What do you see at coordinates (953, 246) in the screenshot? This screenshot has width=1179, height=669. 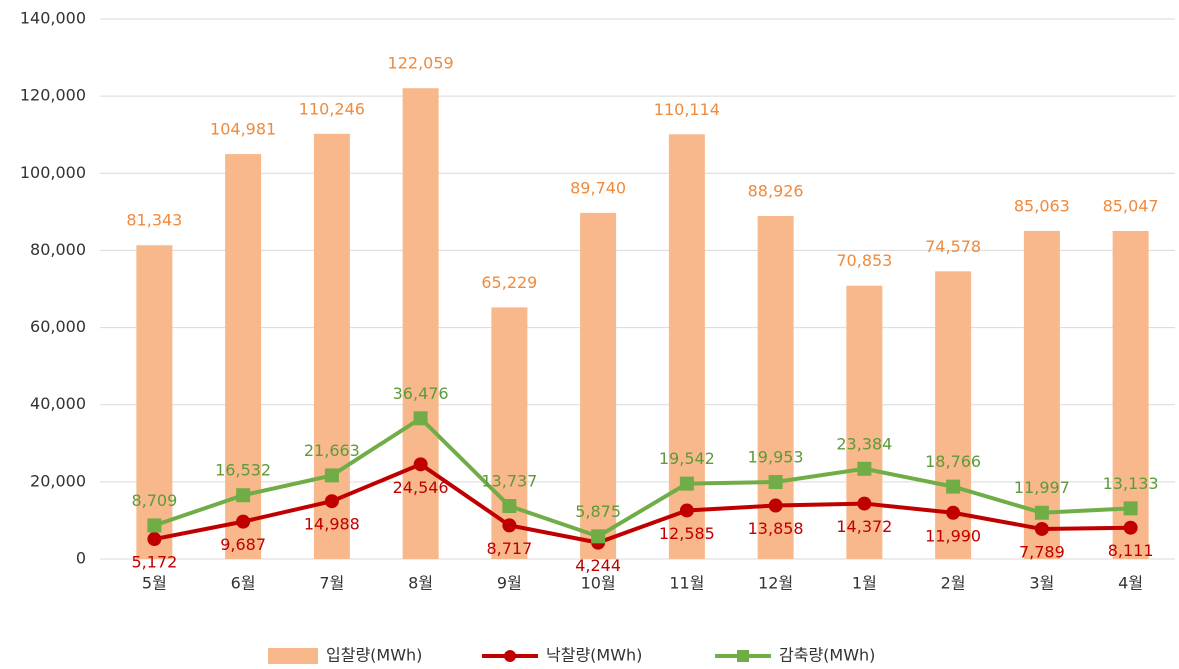 I see `data-label: 74,578` at bounding box center [953, 246].